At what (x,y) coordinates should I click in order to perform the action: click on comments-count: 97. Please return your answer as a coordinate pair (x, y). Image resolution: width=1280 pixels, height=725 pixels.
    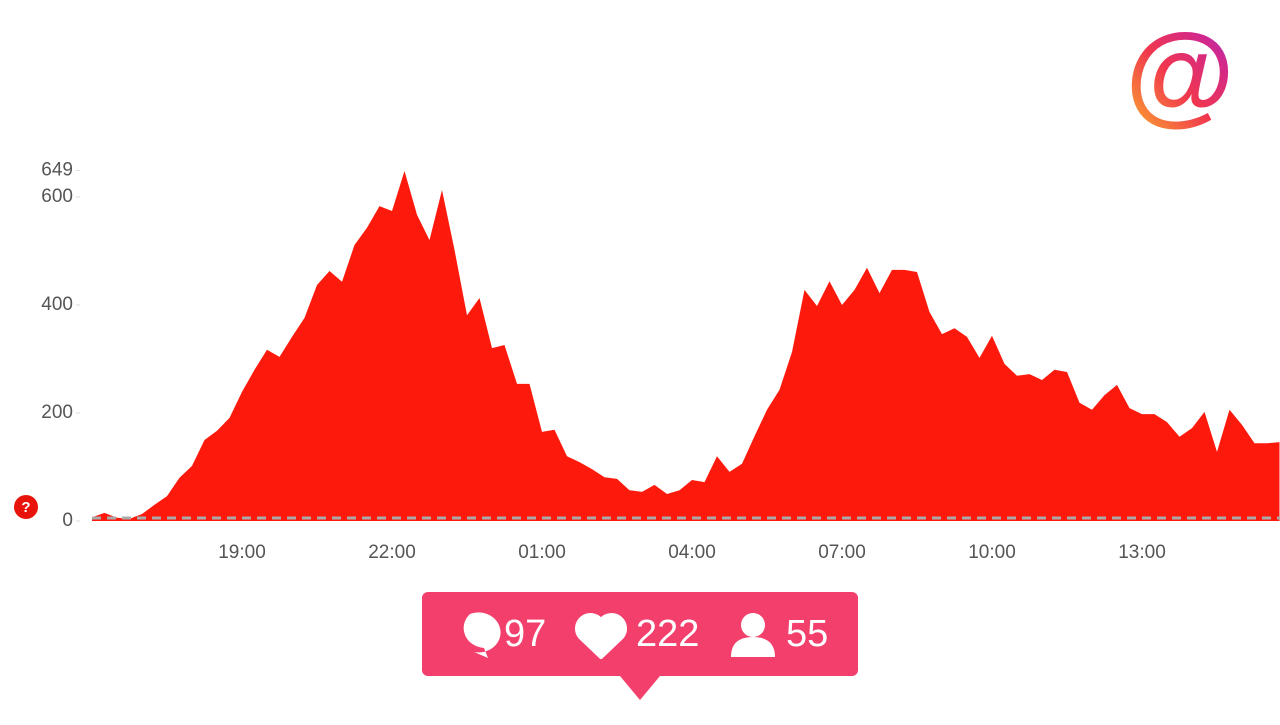
    Looking at the image, I should click on (525, 634).